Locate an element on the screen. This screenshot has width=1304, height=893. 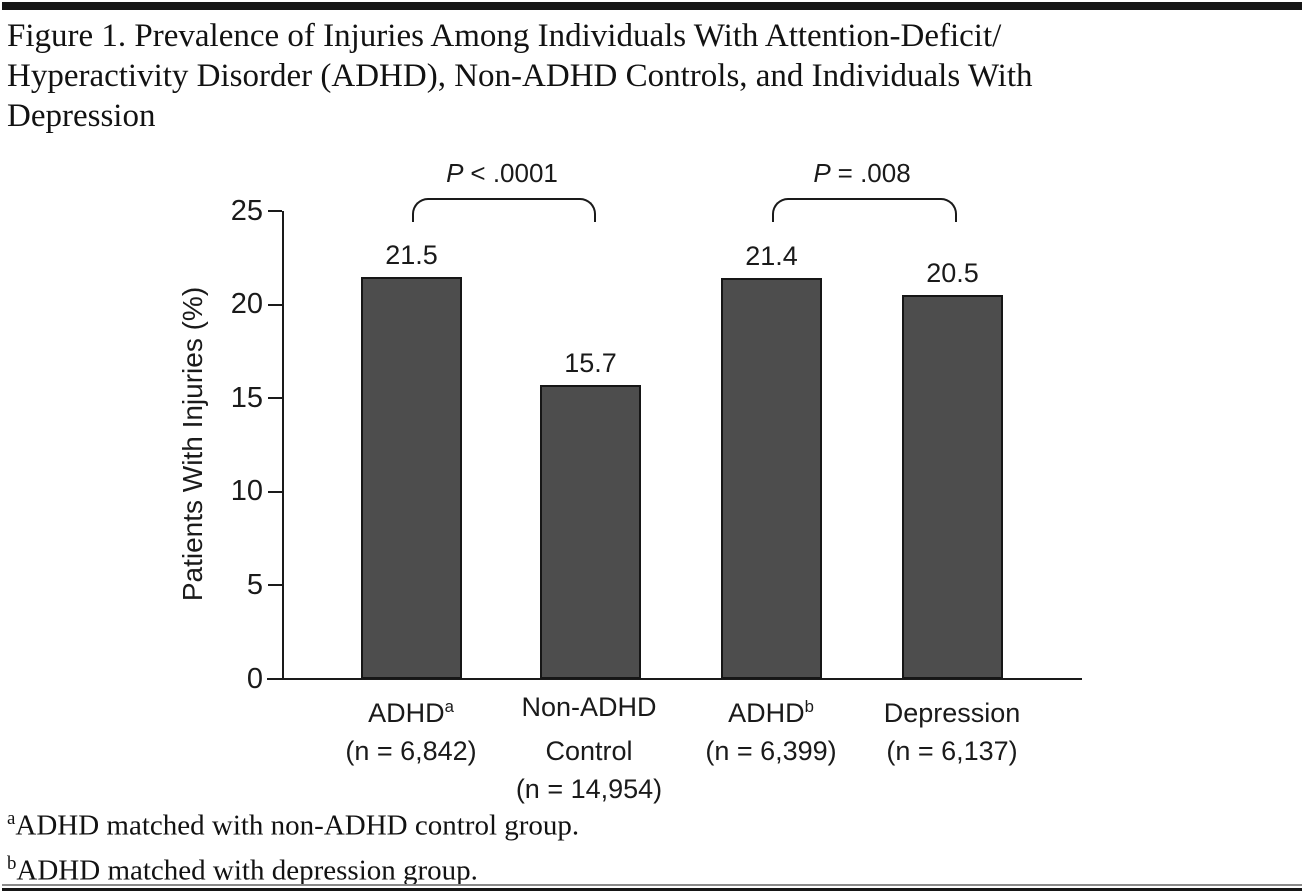
category-name: Non-ADHD Control is located at coordinates (589, 729).